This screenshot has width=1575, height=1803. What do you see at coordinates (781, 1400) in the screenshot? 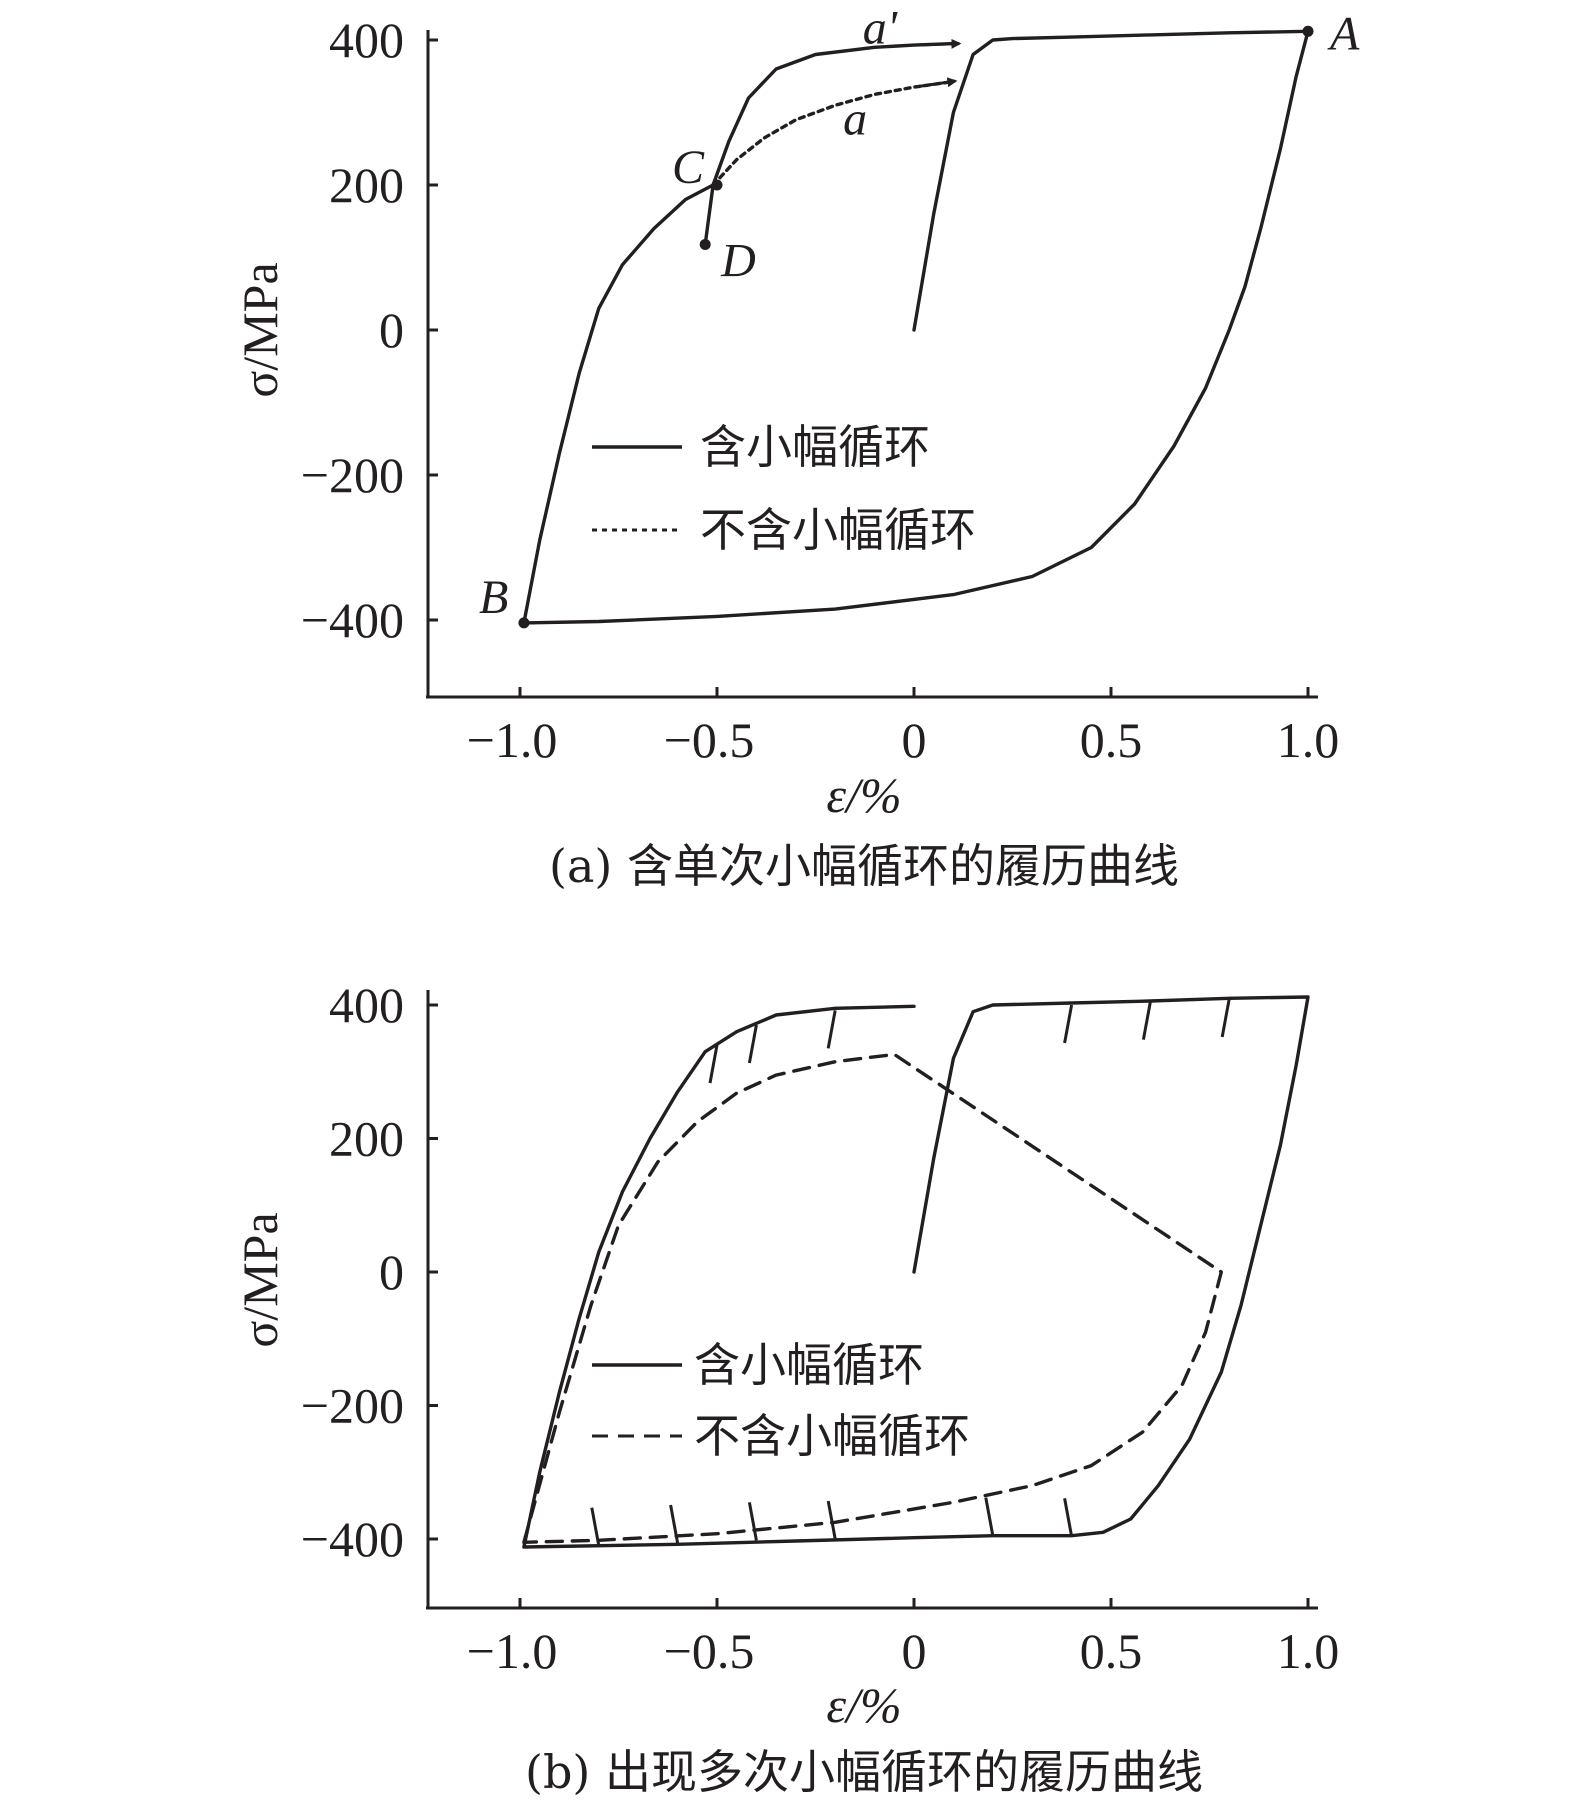
I see `legend-b: 含小幅循环 不含小幅循环` at bounding box center [781, 1400].